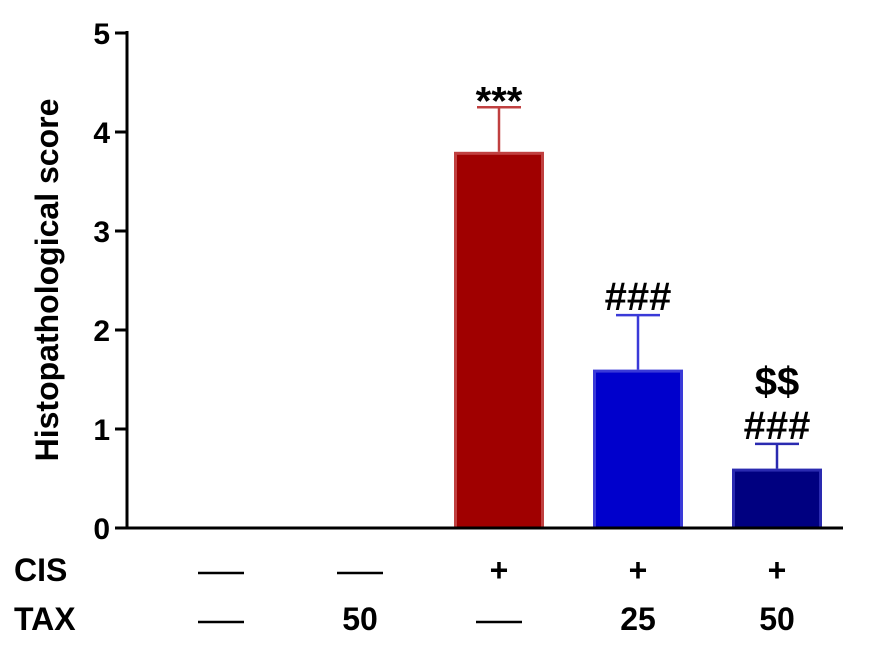  What do you see at coordinates (499, 101) in the screenshot?
I see `significance-label-3-1: ***` at bounding box center [499, 101].